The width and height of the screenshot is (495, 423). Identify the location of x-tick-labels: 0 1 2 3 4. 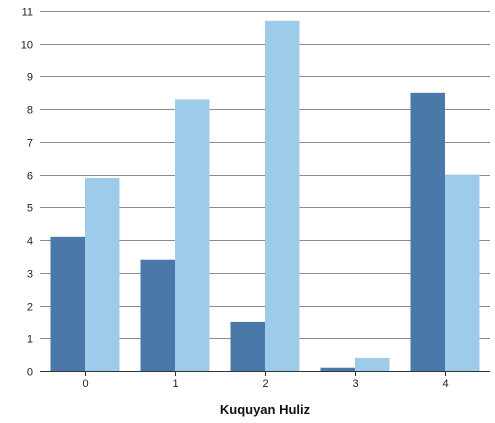
(265, 384).